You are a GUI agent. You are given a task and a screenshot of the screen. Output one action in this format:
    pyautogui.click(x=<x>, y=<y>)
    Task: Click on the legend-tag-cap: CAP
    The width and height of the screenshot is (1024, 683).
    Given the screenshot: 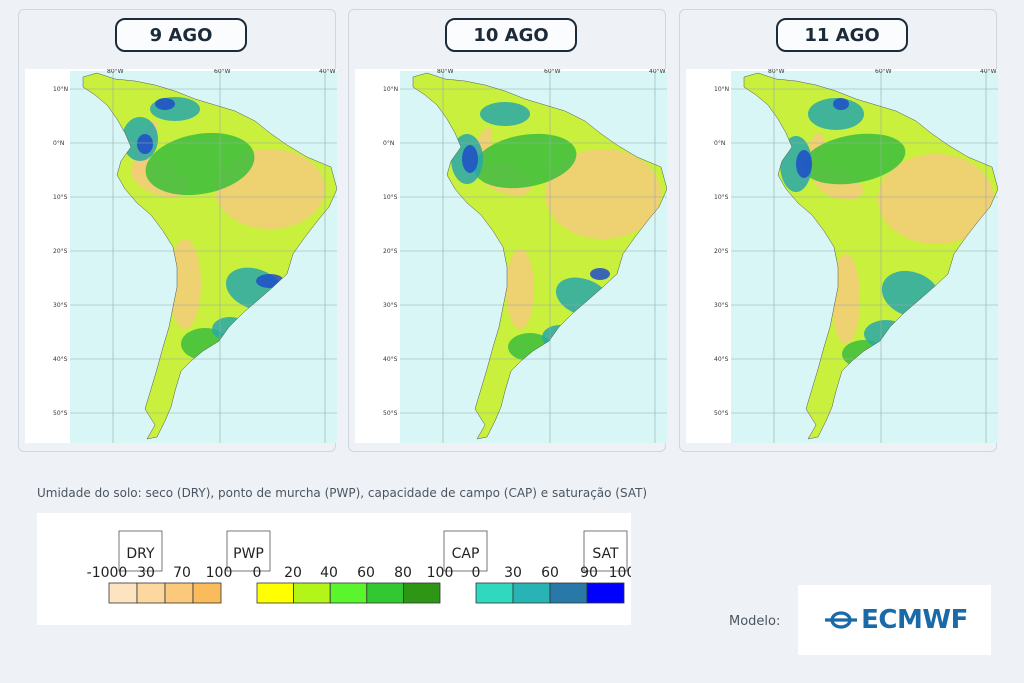 What is the action you would take?
    pyautogui.click(x=466, y=554)
    